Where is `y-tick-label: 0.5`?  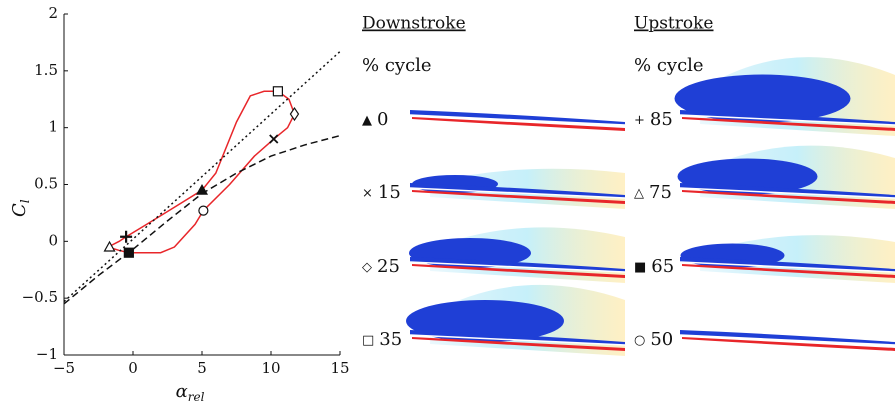
y-tick-label: 0.5 is located at coordinates (46, 184).